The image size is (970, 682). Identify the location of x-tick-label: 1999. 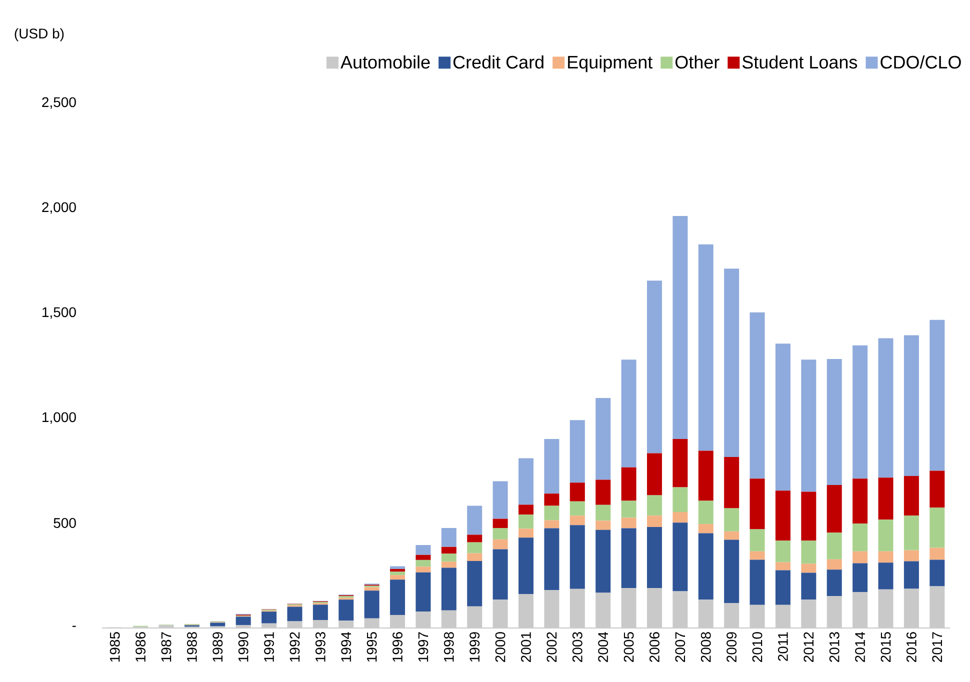
(475, 647).